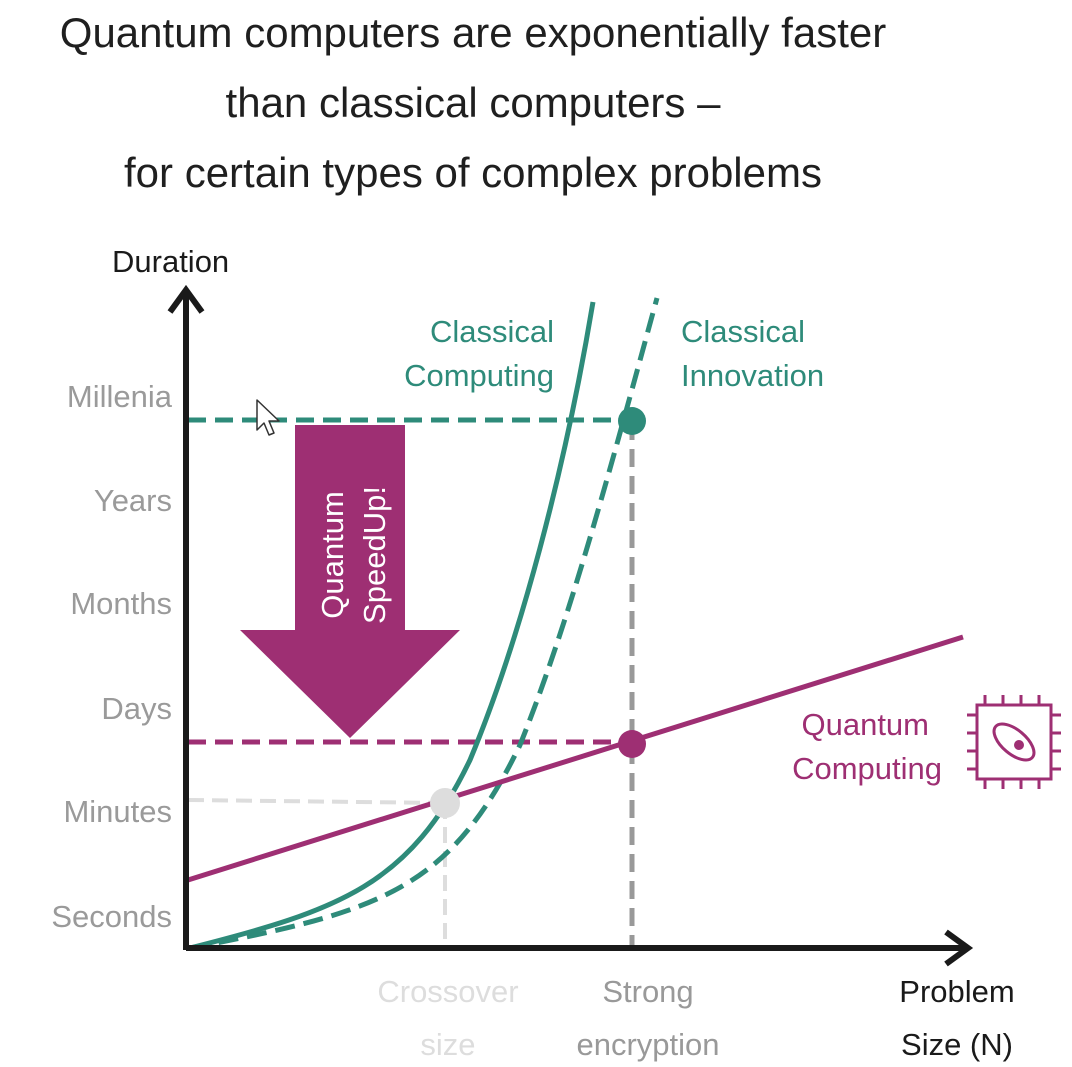  Describe the element at coordinates (120, 396) in the screenshot. I see `y-tick-millenia: Millenia` at that location.